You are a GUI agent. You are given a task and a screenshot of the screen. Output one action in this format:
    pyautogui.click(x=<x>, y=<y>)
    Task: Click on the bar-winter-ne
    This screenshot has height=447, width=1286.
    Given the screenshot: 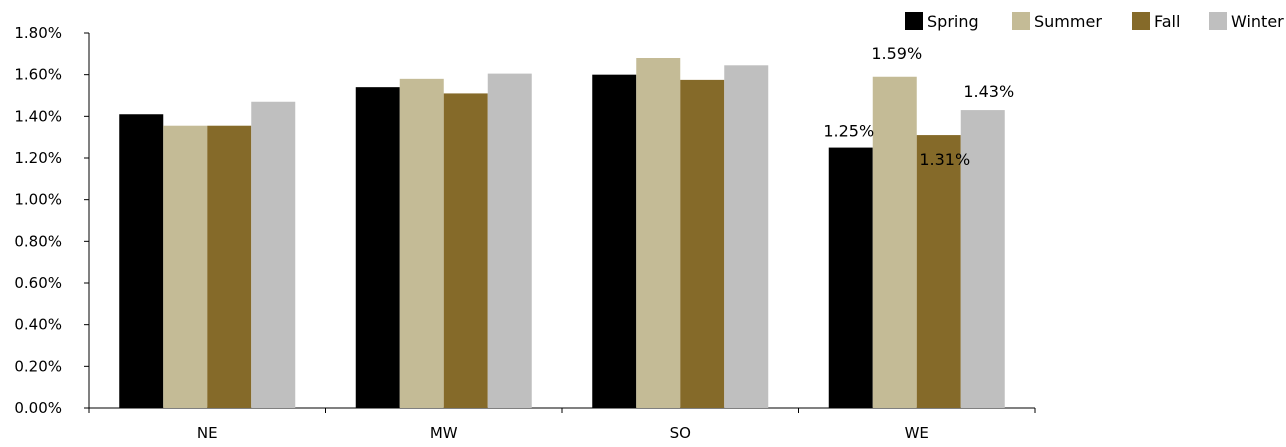 What is the action you would take?
    pyautogui.click(x=273, y=254)
    